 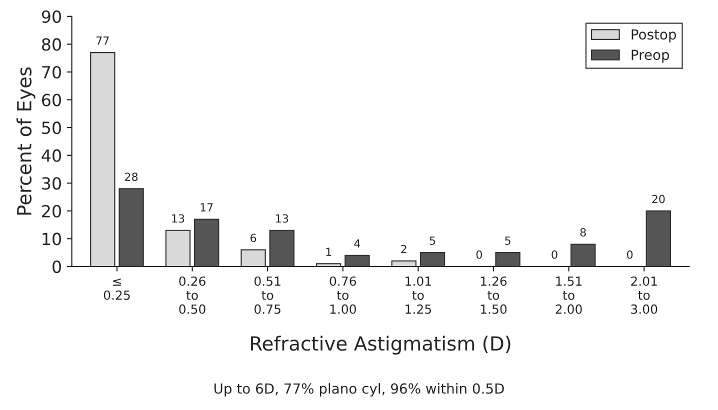 What do you see at coordinates (51, 183) in the screenshot?
I see `y-tick-label: 30` at bounding box center [51, 183].